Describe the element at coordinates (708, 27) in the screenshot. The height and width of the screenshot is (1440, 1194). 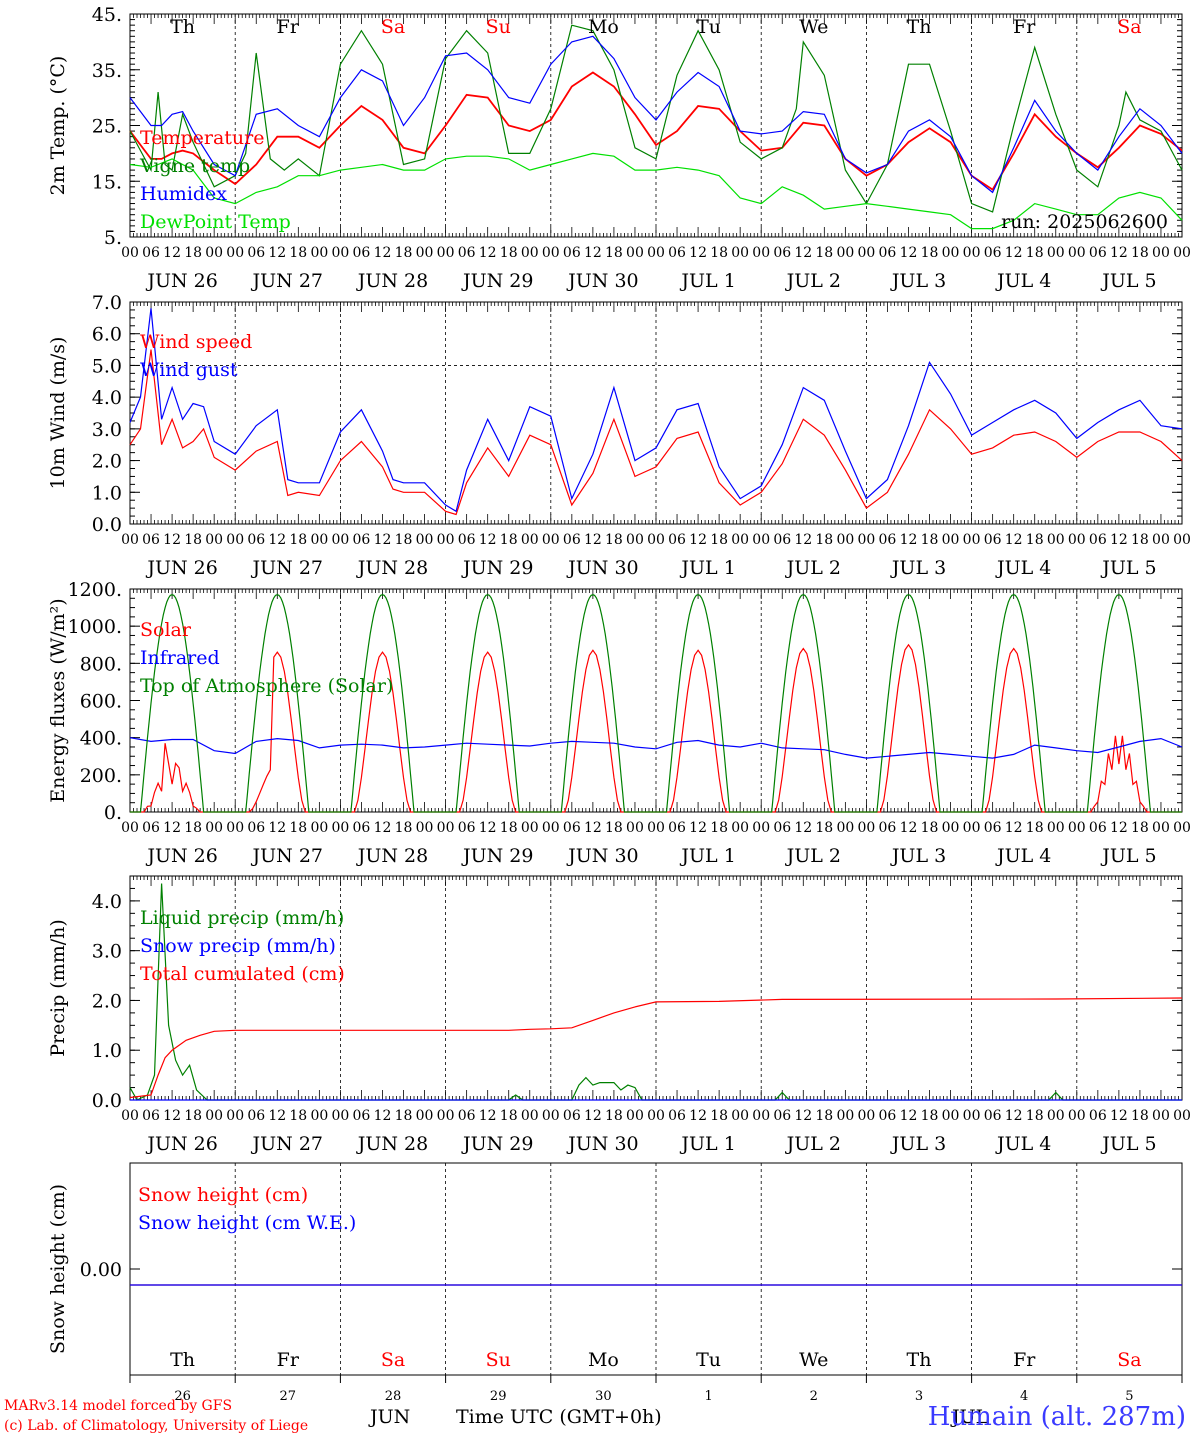
I see `day-of-week-label: Tu` at that location.